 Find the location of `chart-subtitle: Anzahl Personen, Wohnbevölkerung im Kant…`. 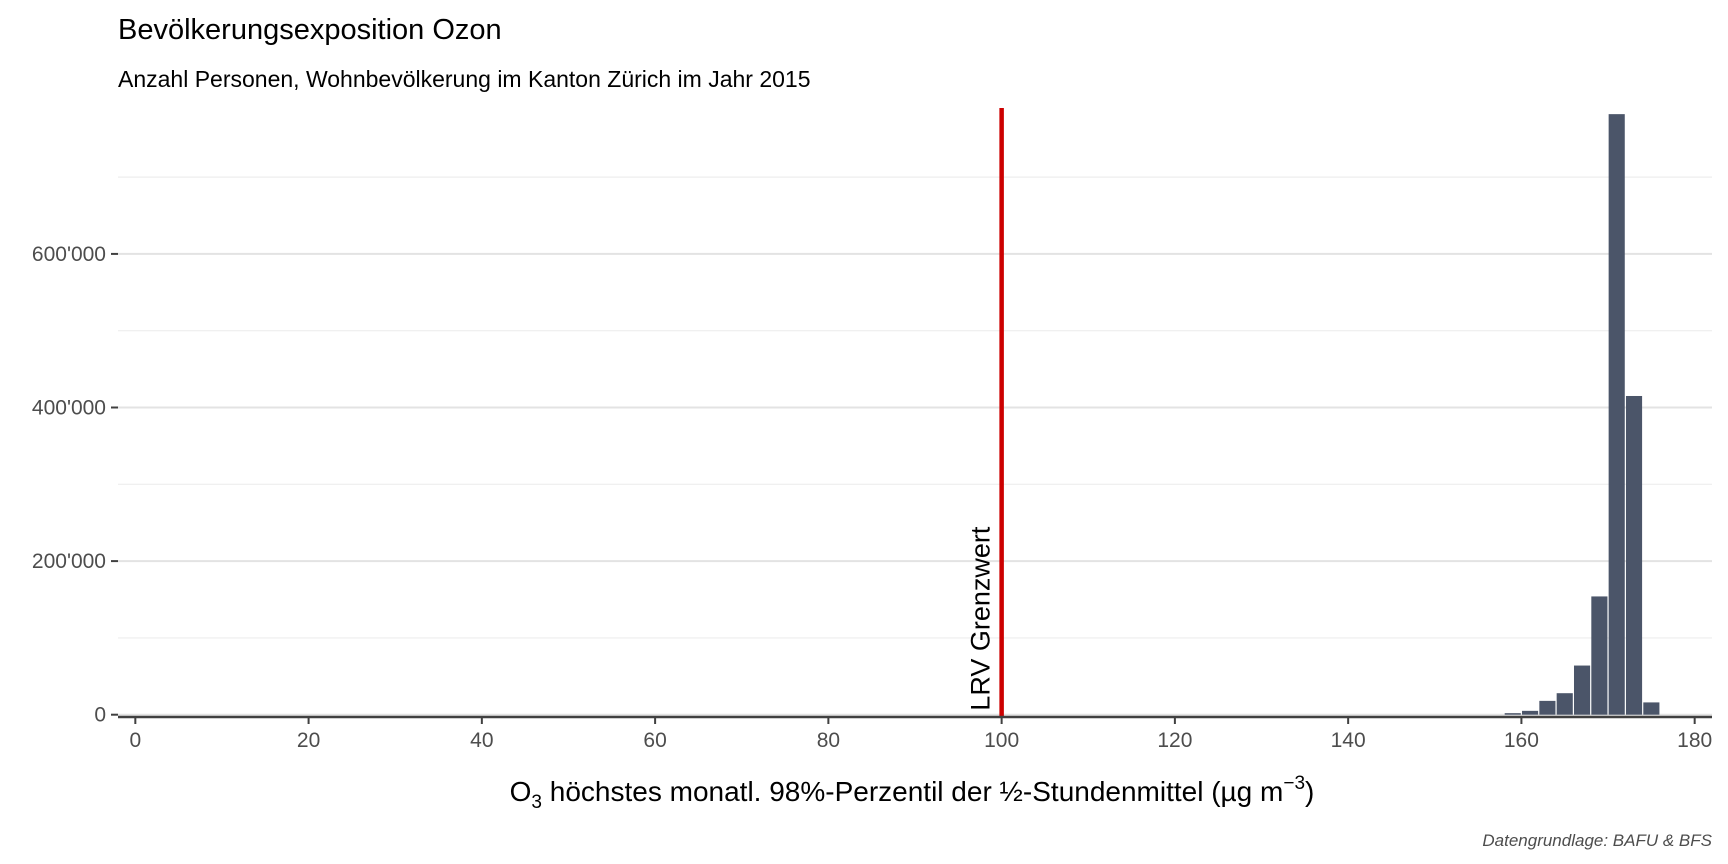

chart-subtitle: Anzahl Personen, Wohnbevölkerung im Kant… is located at coordinates (464, 79).